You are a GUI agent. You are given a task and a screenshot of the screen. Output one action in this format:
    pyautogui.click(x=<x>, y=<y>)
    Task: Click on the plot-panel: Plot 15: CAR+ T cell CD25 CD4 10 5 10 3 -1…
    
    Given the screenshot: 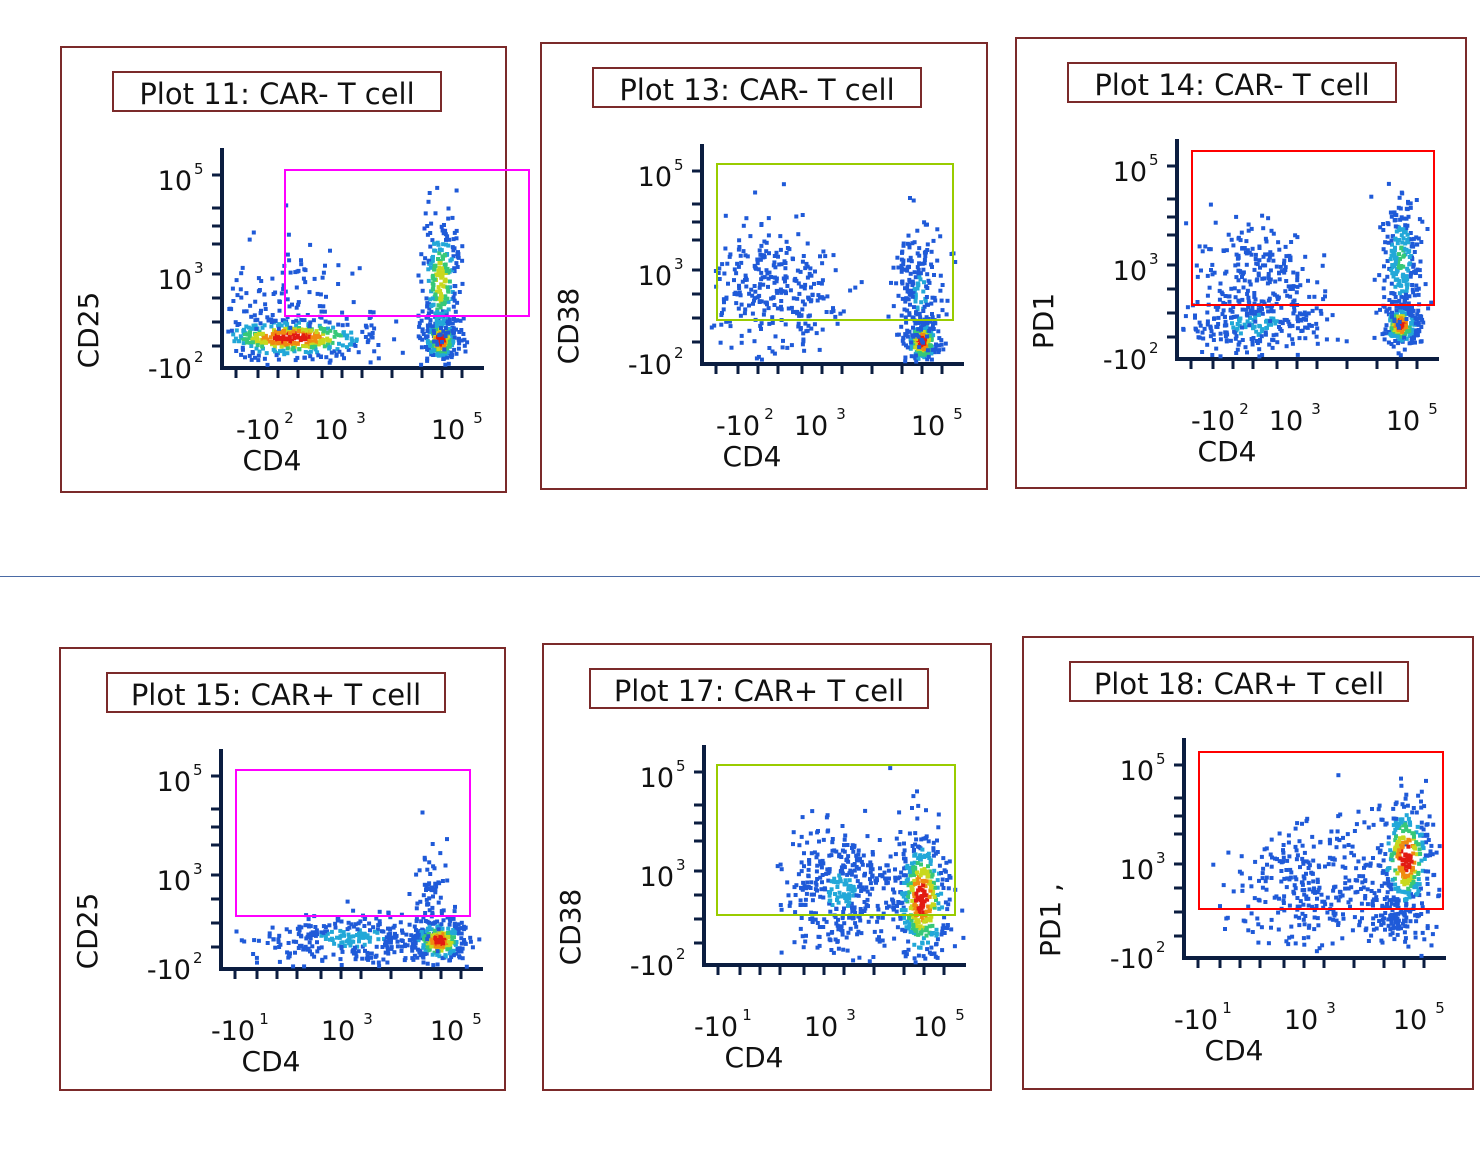 What is the action you would take?
    pyautogui.click(x=282, y=869)
    